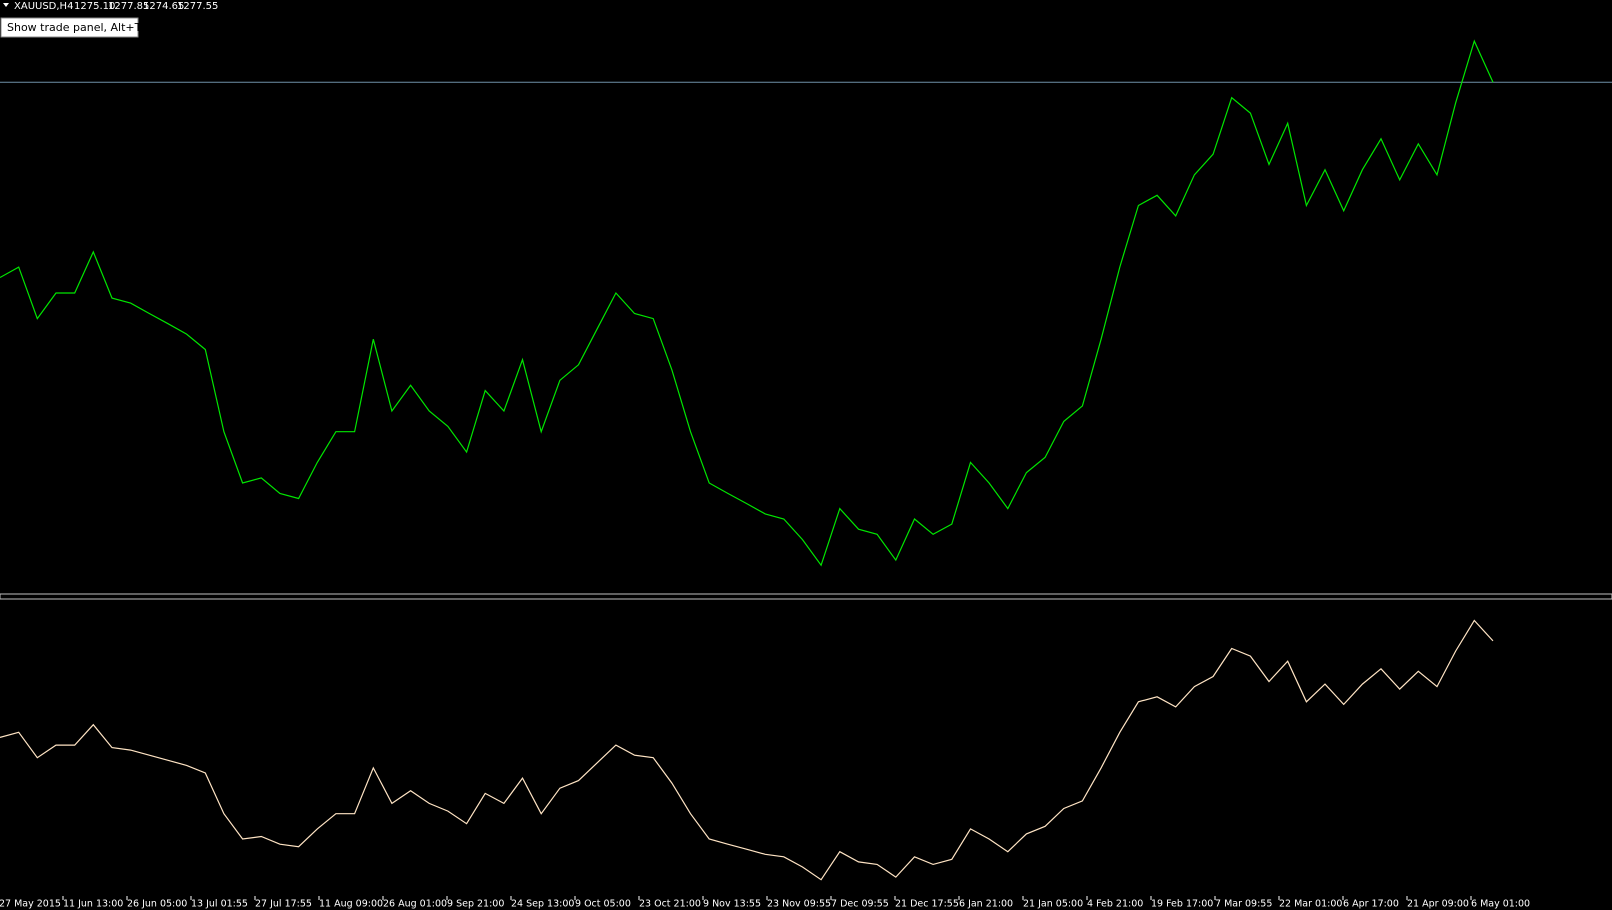 The image size is (1612, 910). I want to click on ohlc-value: 1275.10, so click(94, 6).